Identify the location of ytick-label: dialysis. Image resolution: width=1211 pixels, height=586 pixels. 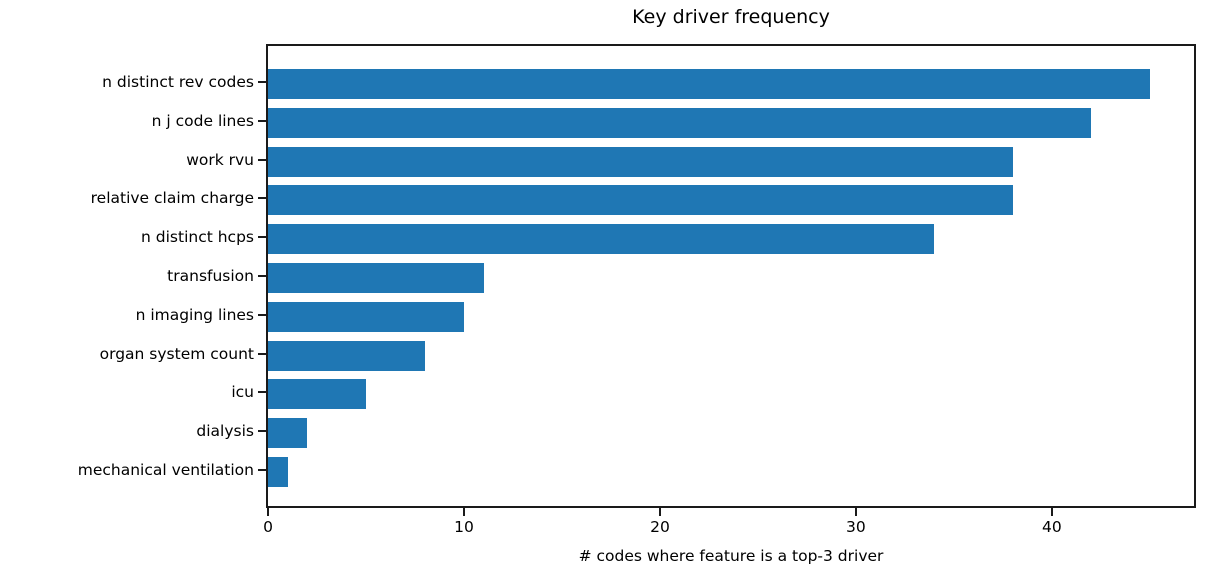
(225, 431).